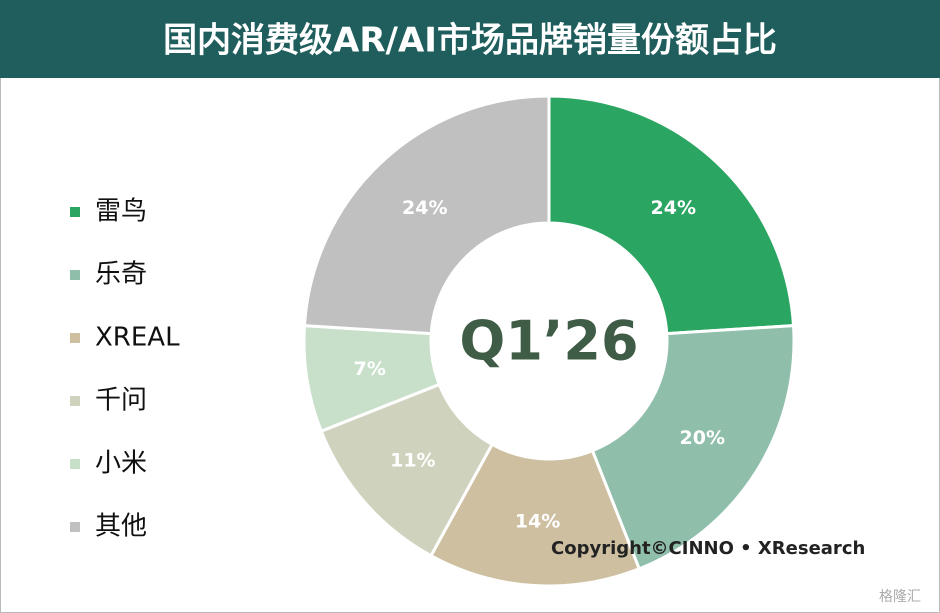 Image resolution: width=940 pixels, height=613 pixels. Describe the element at coordinates (121, 212) in the screenshot. I see `legend-label: 雷鸟` at that location.